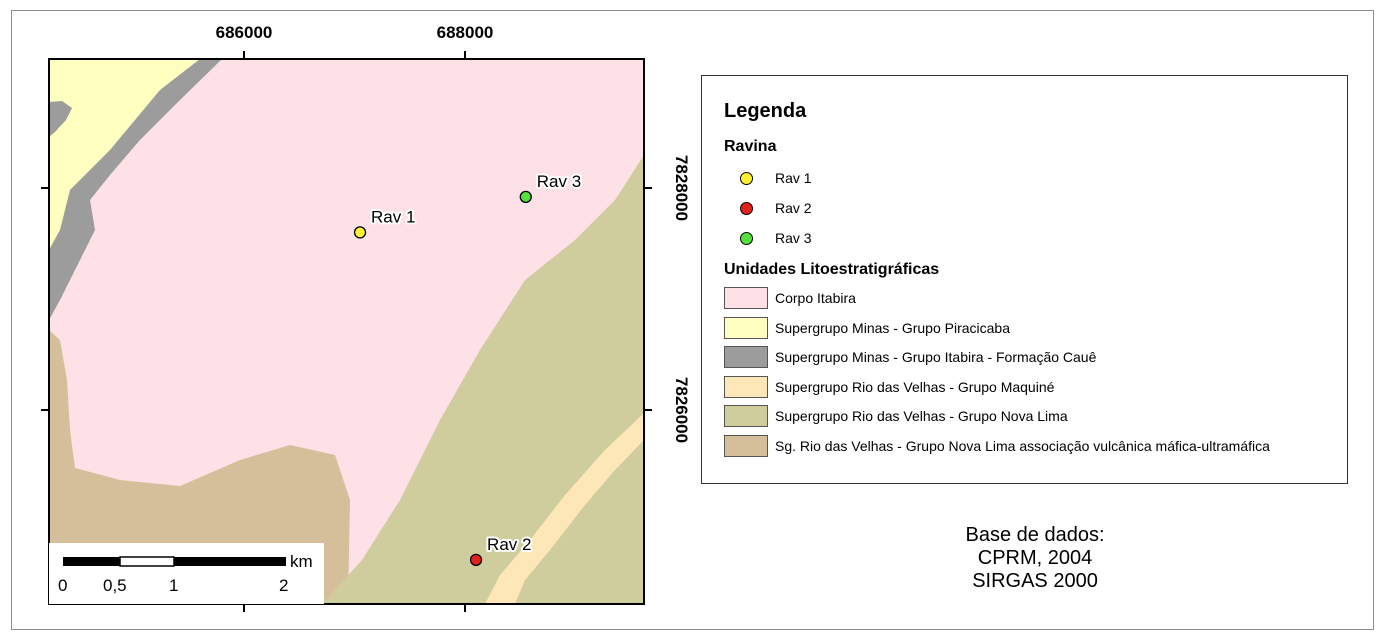  Describe the element at coordinates (244, 32) in the screenshot. I see `x-tick-label: 686000` at that location.